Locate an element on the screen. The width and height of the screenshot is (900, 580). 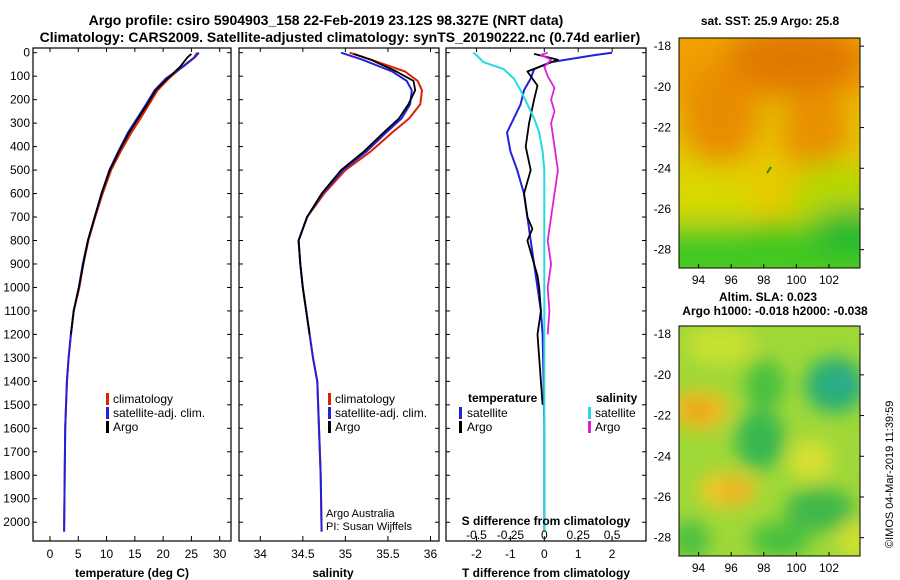
difference-x-axis: -2 -1 0 1 2 is located at coordinates (543, 304).